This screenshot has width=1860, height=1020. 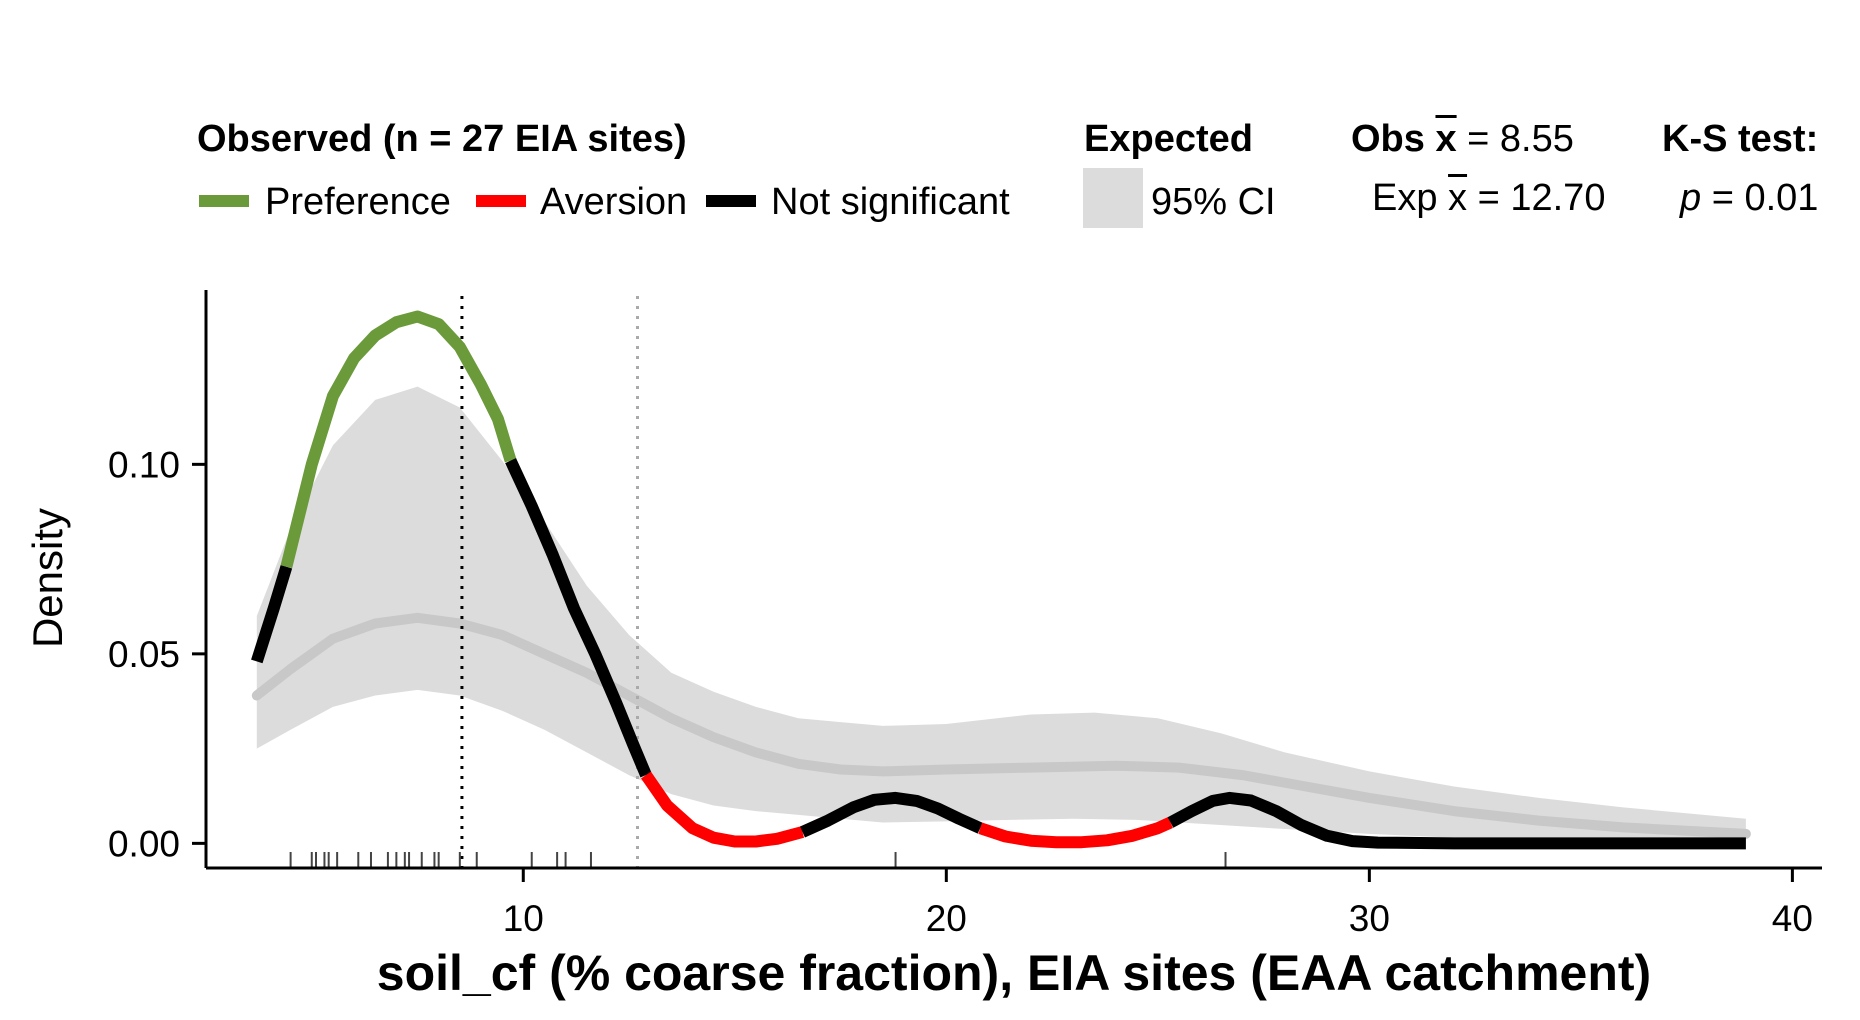 I want to click on y-tick-label: 0.00, so click(x=144, y=843).